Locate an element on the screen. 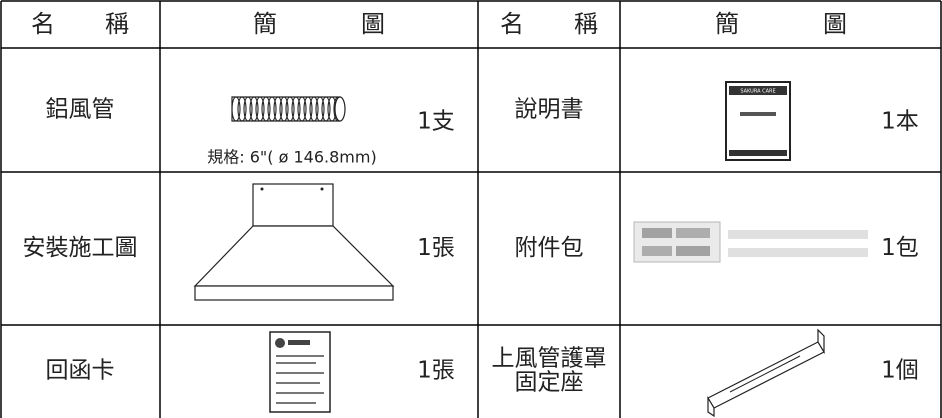 Image resolution: width=942 pixels, height=418 pixels. item-qty: 1個 is located at coordinates (900, 371).